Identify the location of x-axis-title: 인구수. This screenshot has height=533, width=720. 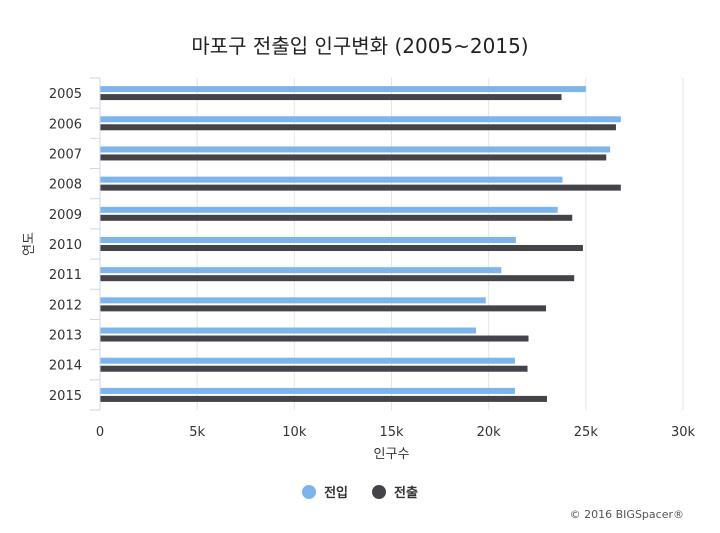
(392, 454).